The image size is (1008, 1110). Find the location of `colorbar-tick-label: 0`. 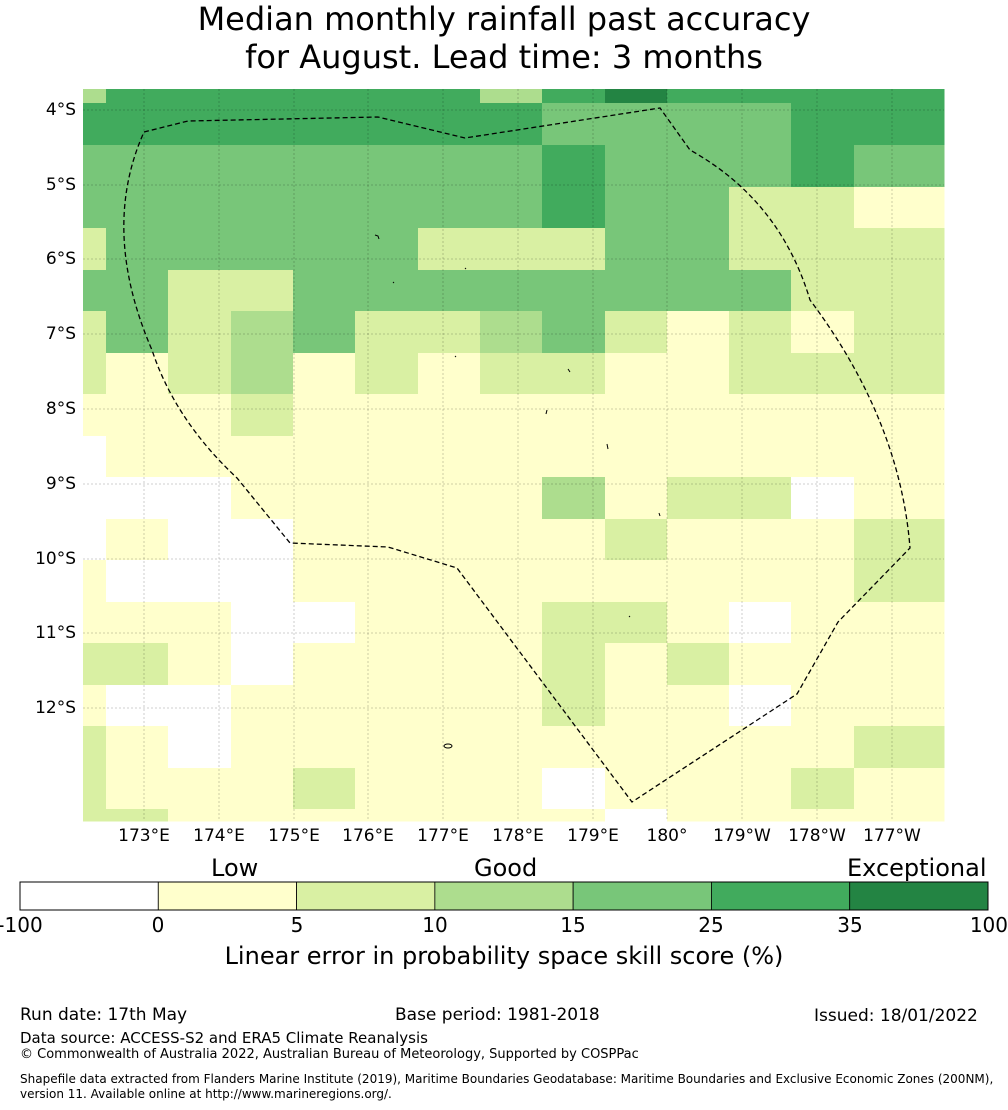

colorbar-tick-label: 0 is located at coordinates (158, 925).